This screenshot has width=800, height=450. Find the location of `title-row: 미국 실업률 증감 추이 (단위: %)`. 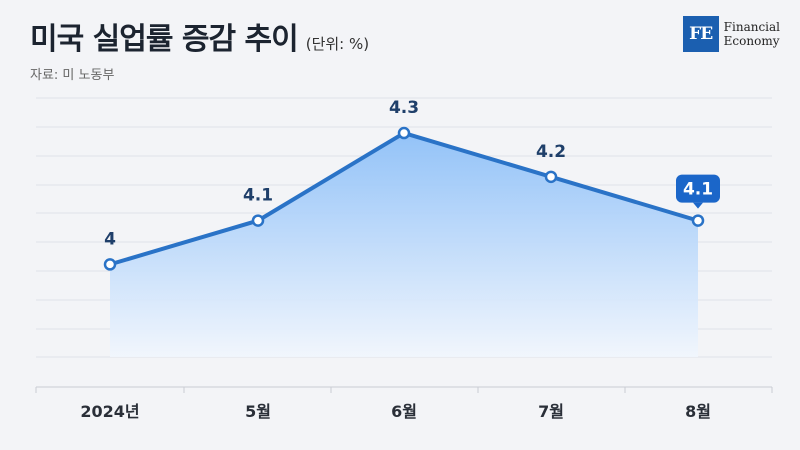

title-row: 미국 실업률 증감 추이 (단위: %) is located at coordinates (199, 36).